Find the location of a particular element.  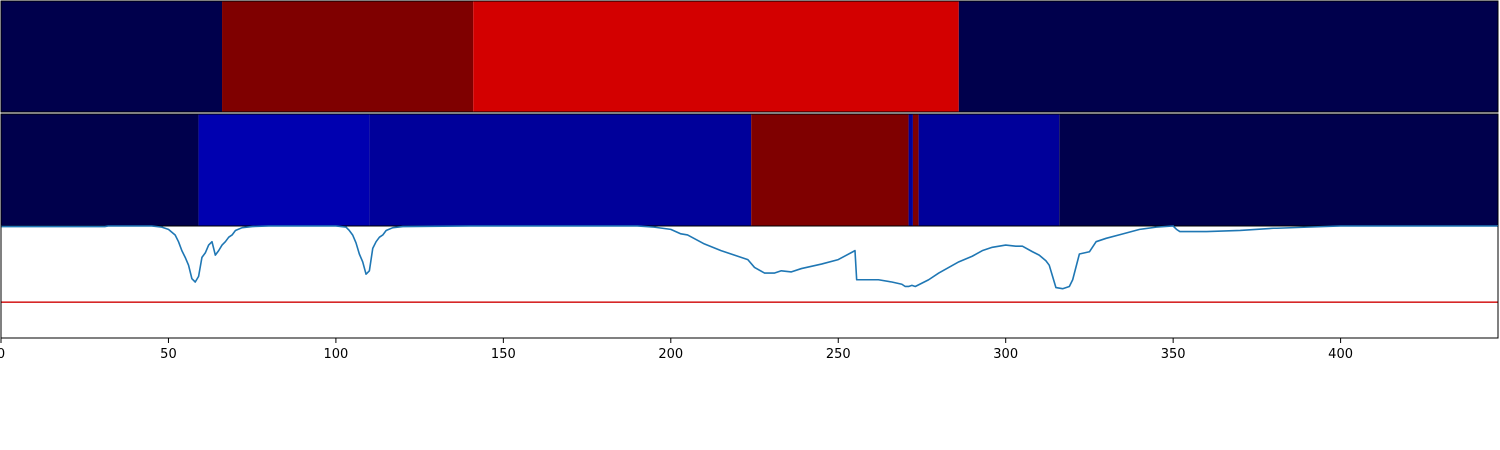

x-tick-label: 100 is located at coordinates (335, 354).